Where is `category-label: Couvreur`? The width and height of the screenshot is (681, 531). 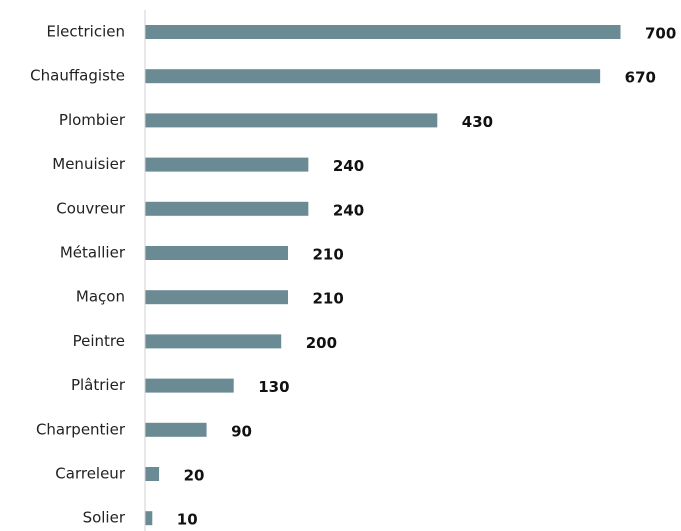 category-label: Couvreur is located at coordinates (91, 208).